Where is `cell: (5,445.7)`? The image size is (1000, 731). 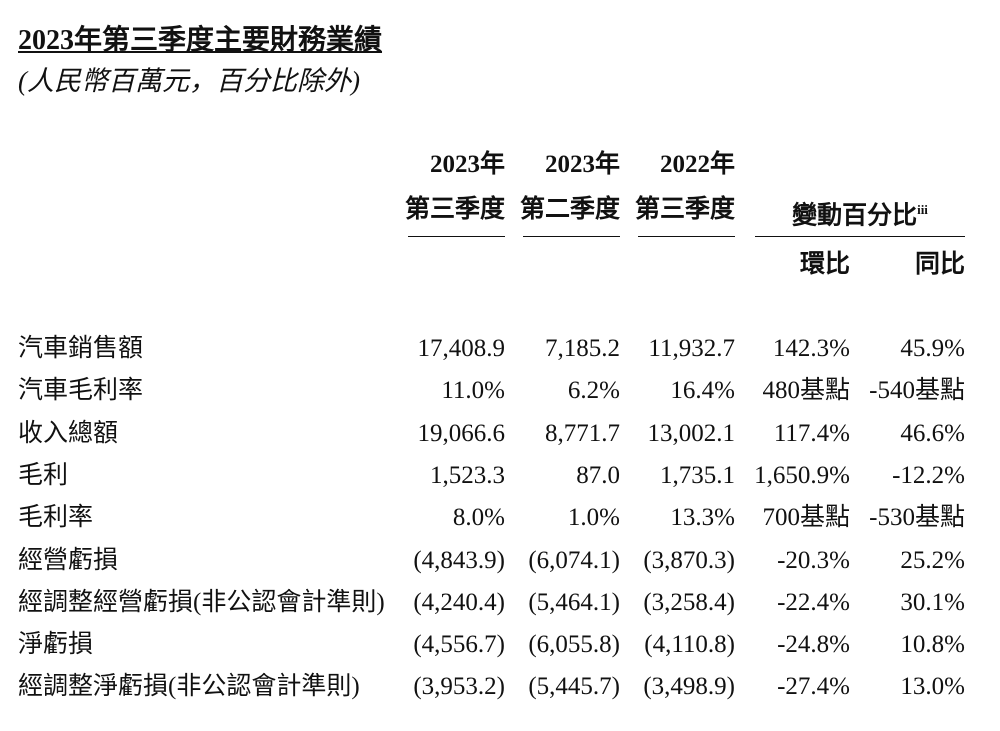 cell: (5,445.7) is located at coordinates (574, 687).